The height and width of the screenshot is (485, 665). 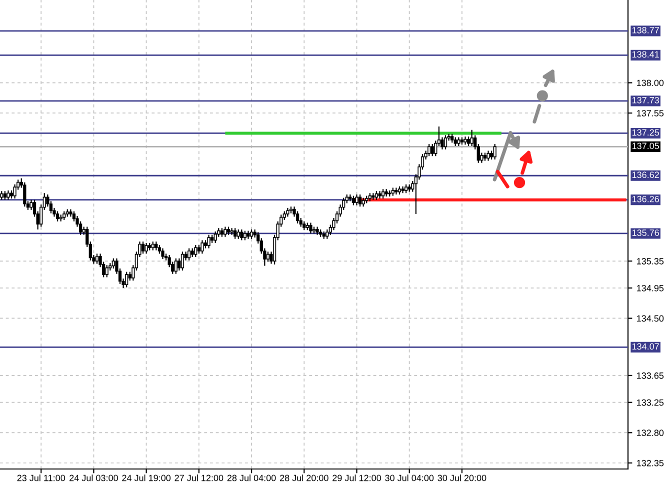 I want to click on x-tick-label: 30 Jul 04:00, so click(x=409, y=478).